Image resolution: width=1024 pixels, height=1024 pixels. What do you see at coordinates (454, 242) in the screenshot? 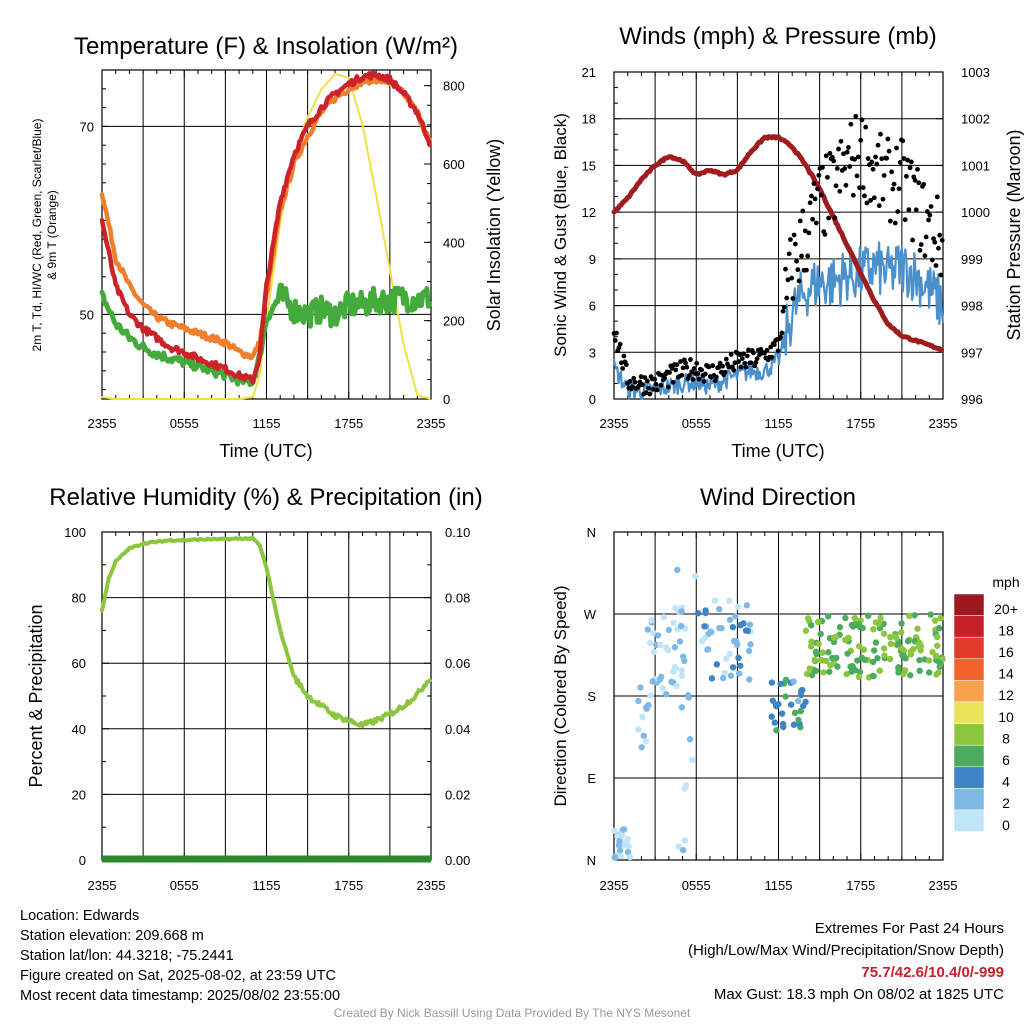
I see `insolation-y-tick-label: 400` at bounding box center [454, 242].